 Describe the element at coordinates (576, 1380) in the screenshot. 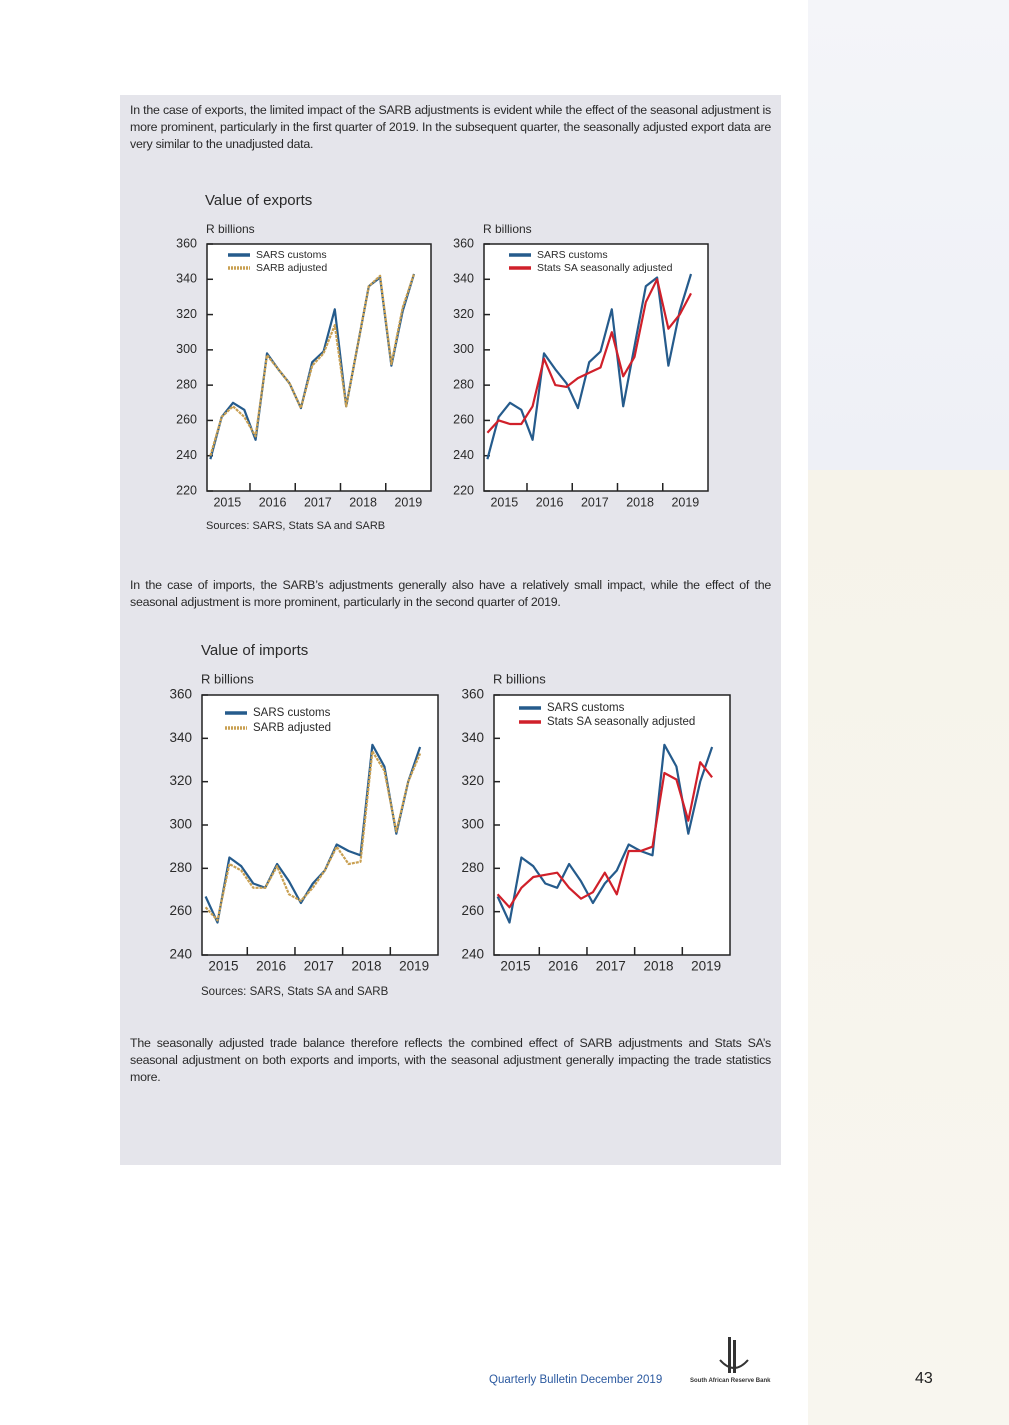

I see `footer-publication: Quarterly Bulletin December 2019` at that location.